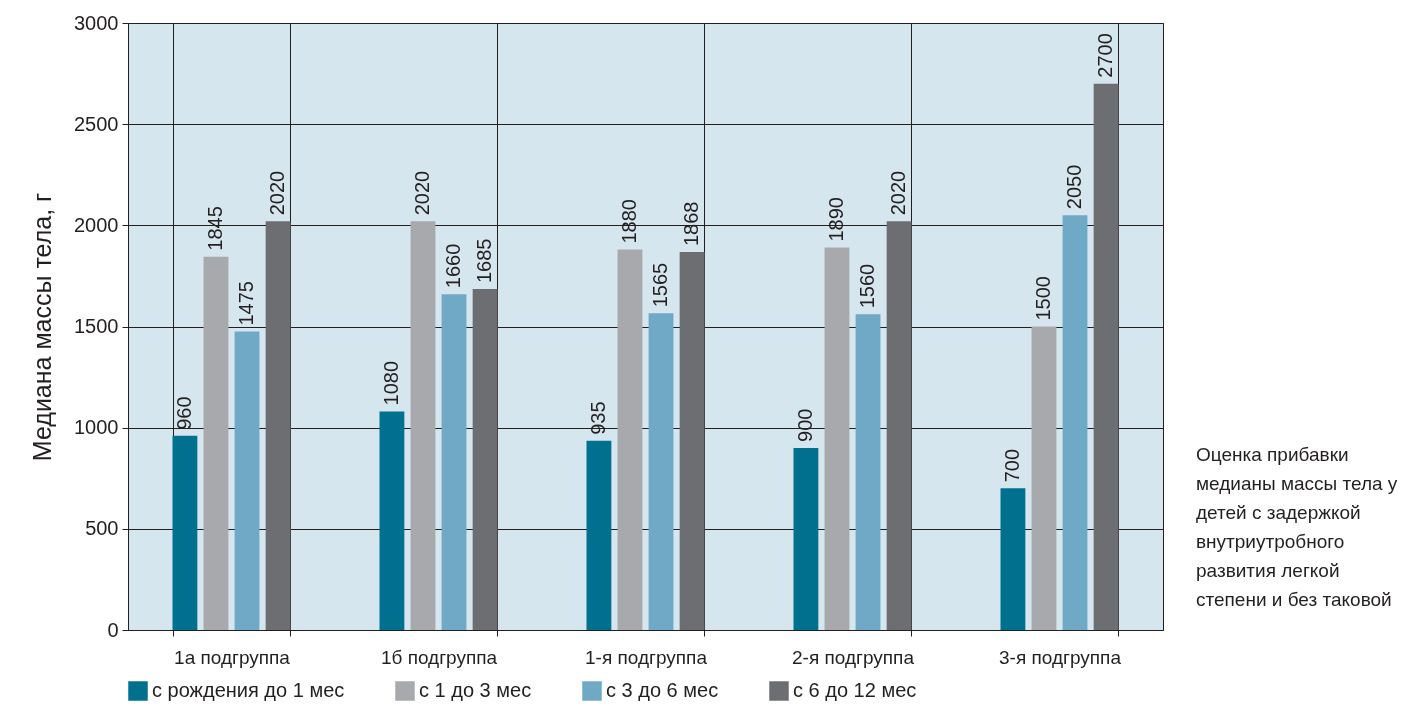 Image resolution: width=1413 pixels, height=718 pixels. Describe the element at coordinates (646, 657) in the screenshot. I see `x-tick-label: 1-я подгруппа` at that location.